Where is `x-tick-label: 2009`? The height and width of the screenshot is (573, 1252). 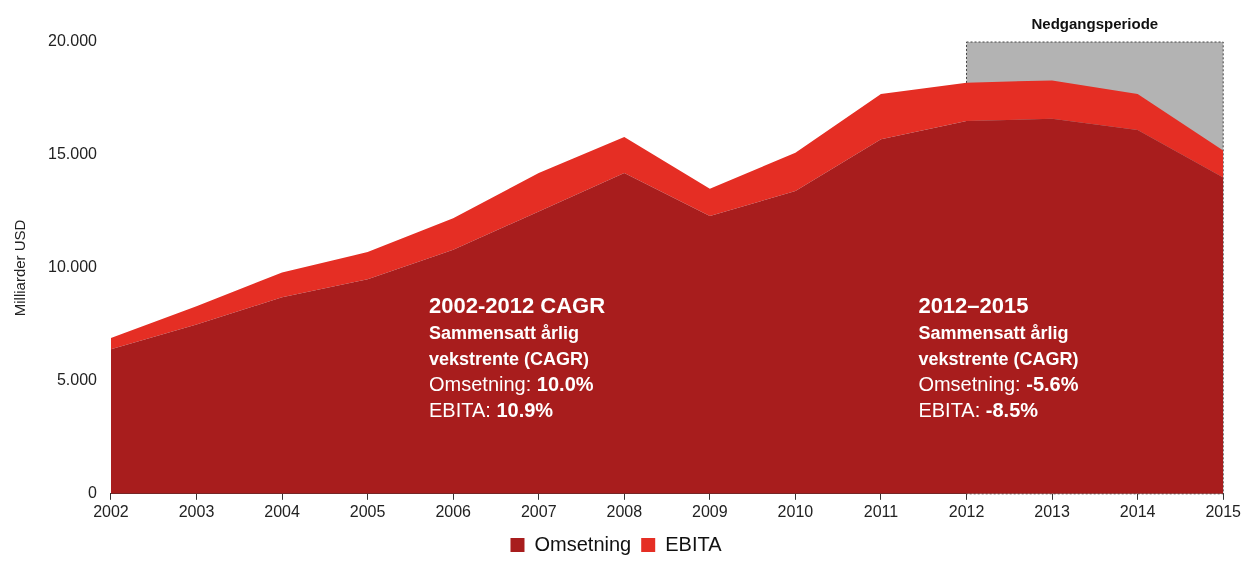
x-tick-label: 2009 is located at coordinates (710, 511).